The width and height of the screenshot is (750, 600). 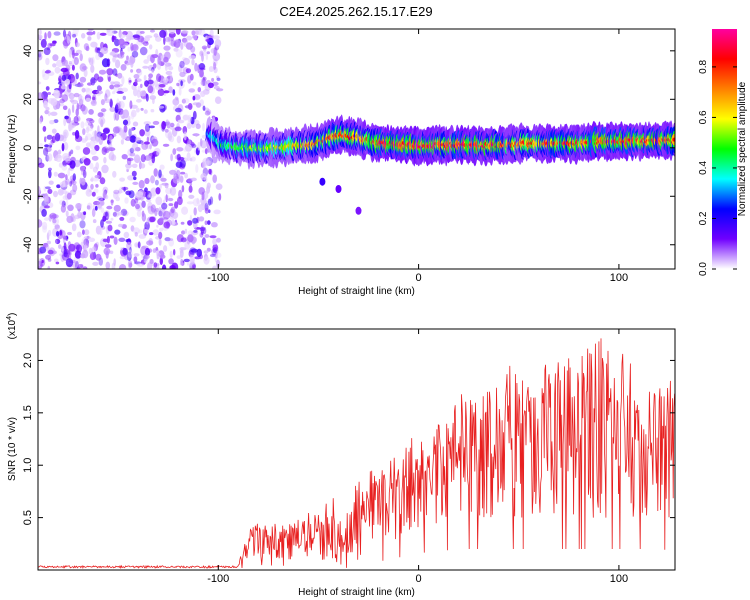 I want to click on signal-ridge, so click(x=440, y=164).